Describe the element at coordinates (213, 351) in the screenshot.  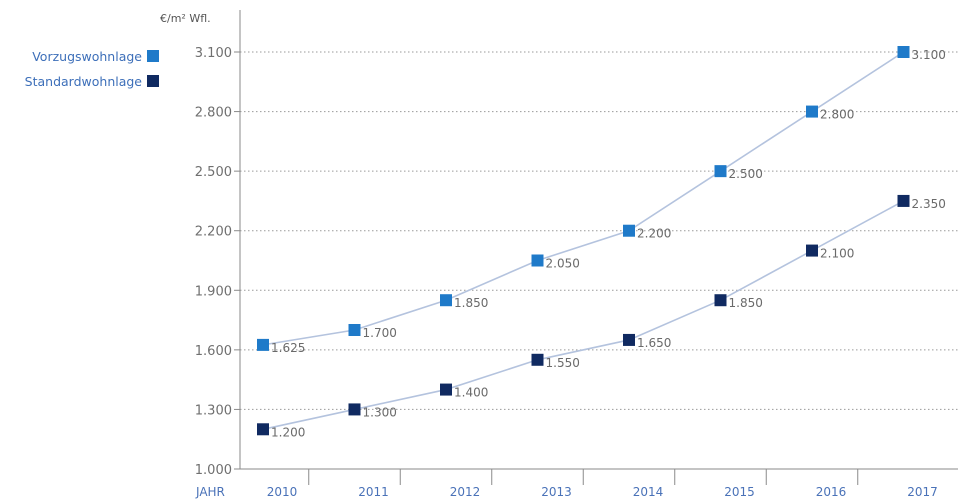
I see `y-tick-label: 1.600` at that location.